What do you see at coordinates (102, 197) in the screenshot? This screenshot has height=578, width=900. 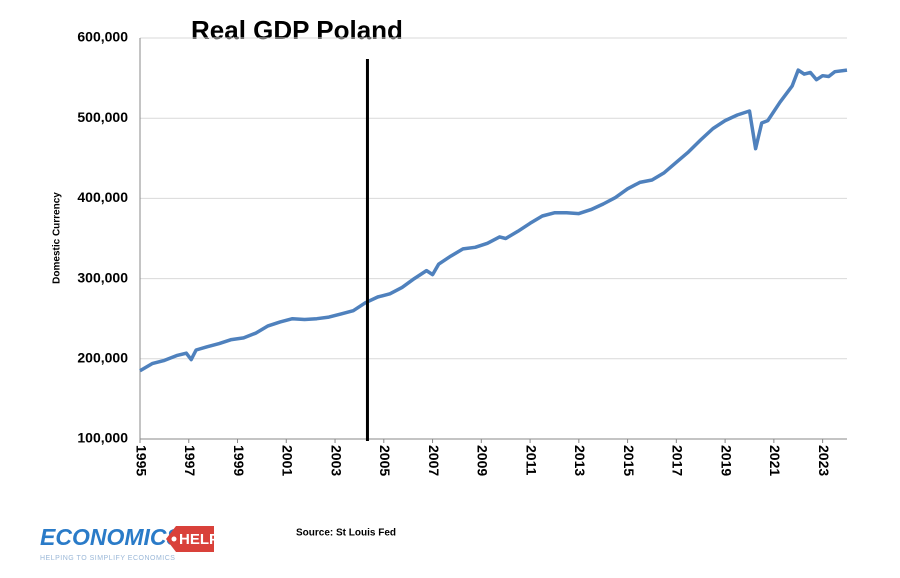 I see `y-tick-label: 400,000` at bounding box center [102, 197].